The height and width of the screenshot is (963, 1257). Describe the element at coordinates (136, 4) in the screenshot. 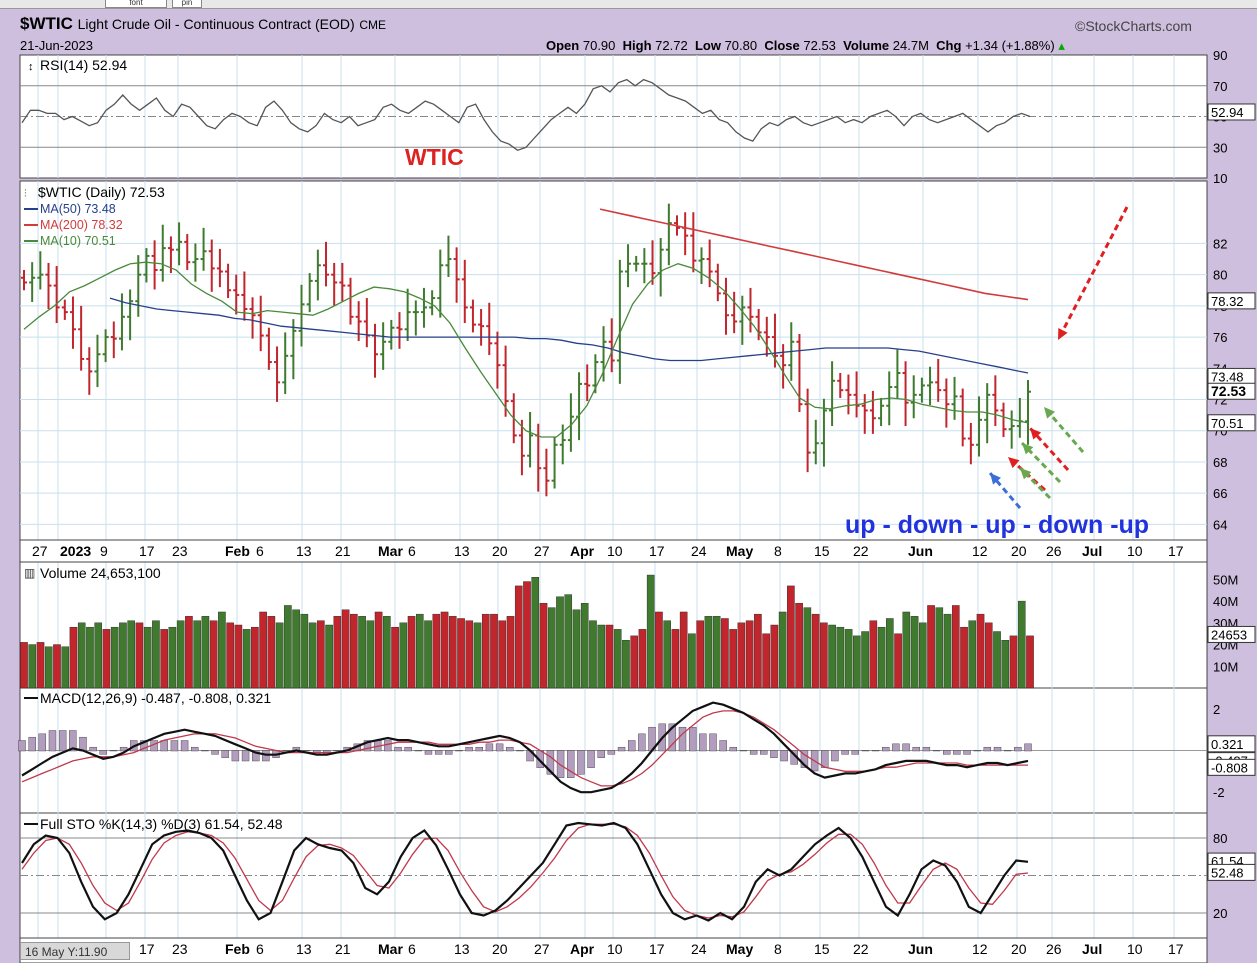

I see `font-button: font` at that location.